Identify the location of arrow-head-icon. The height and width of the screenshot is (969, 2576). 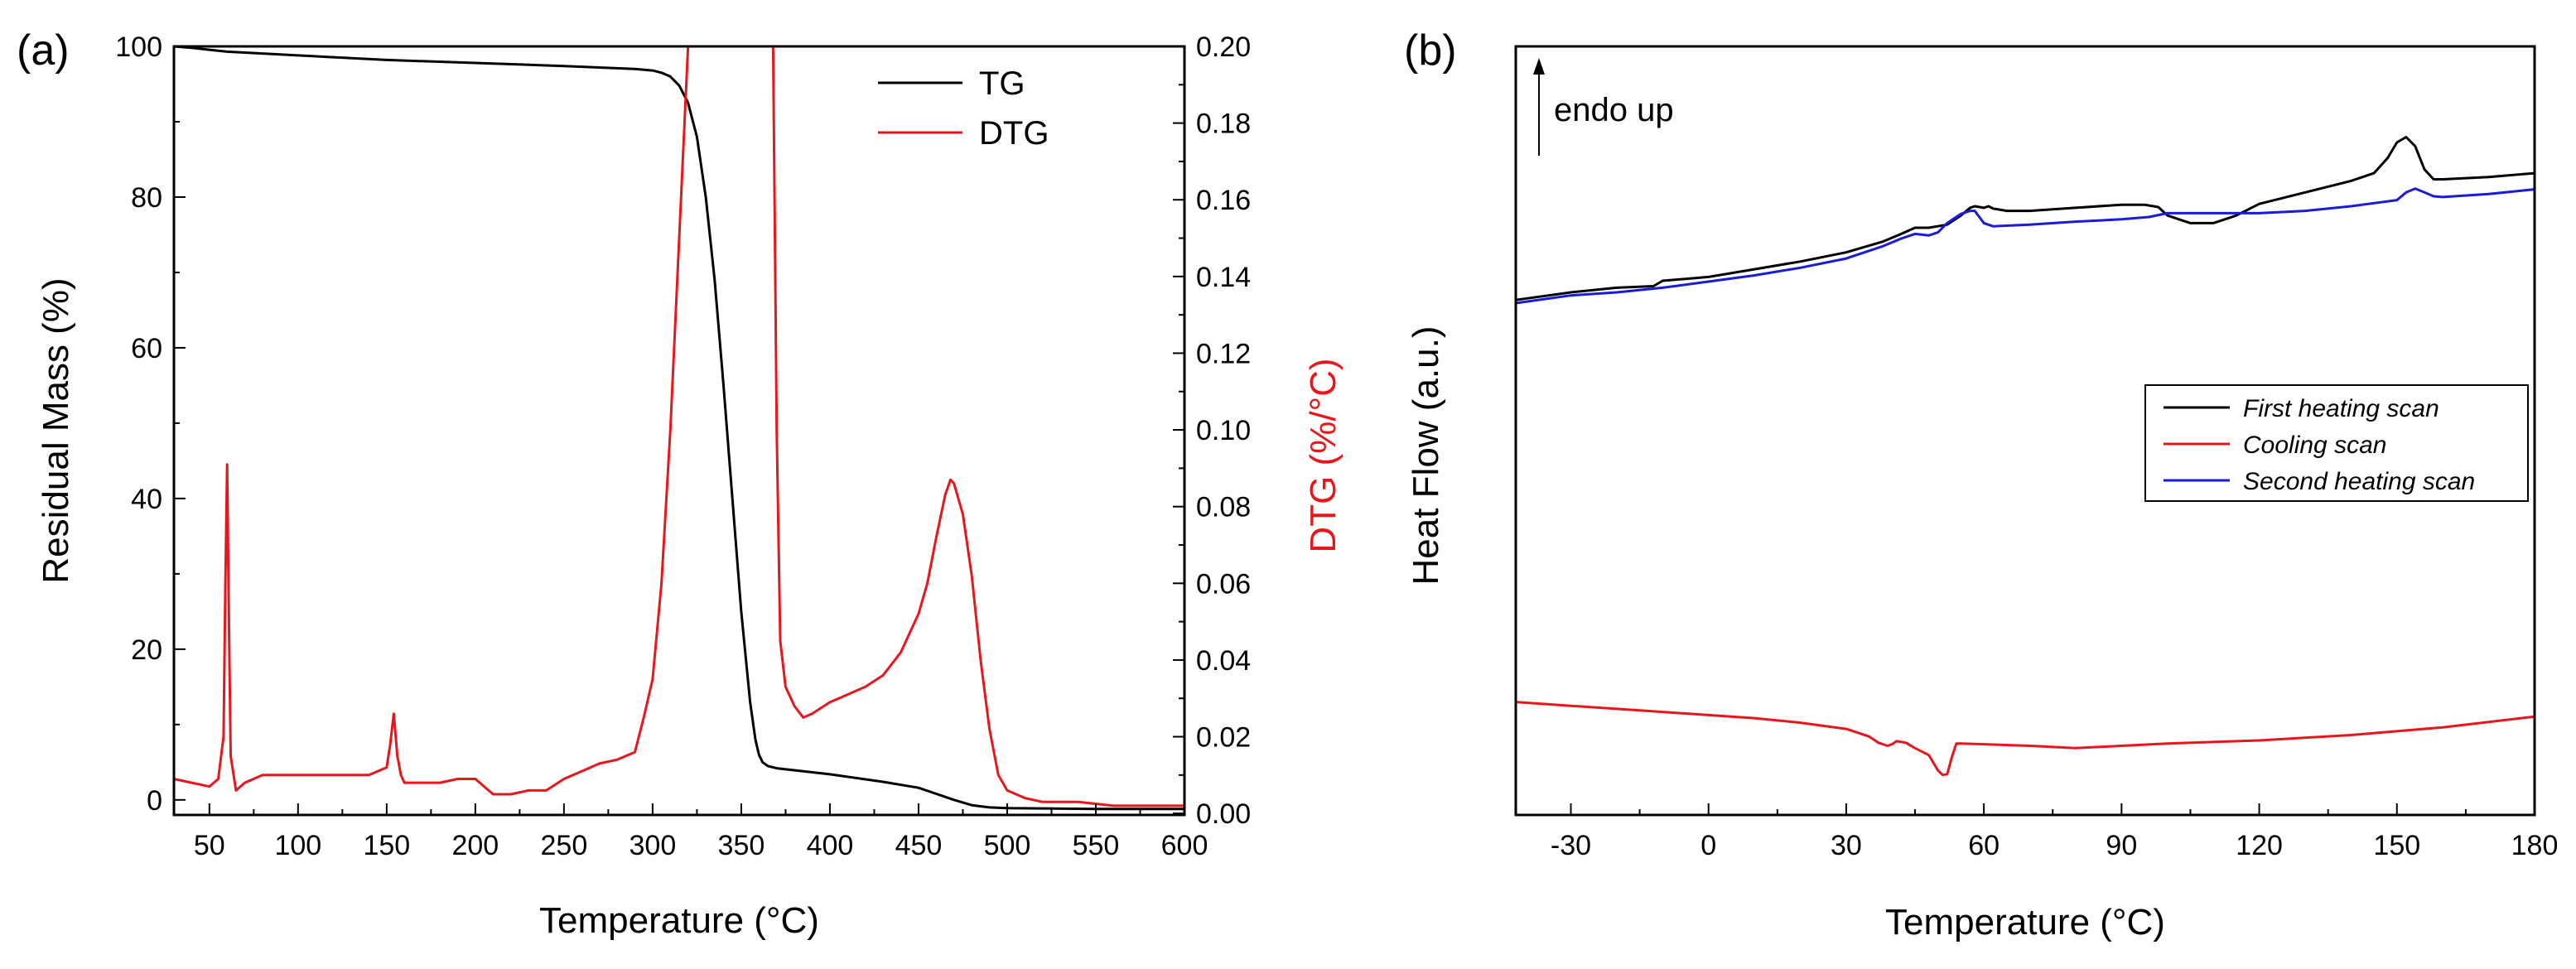
(1539, 66).